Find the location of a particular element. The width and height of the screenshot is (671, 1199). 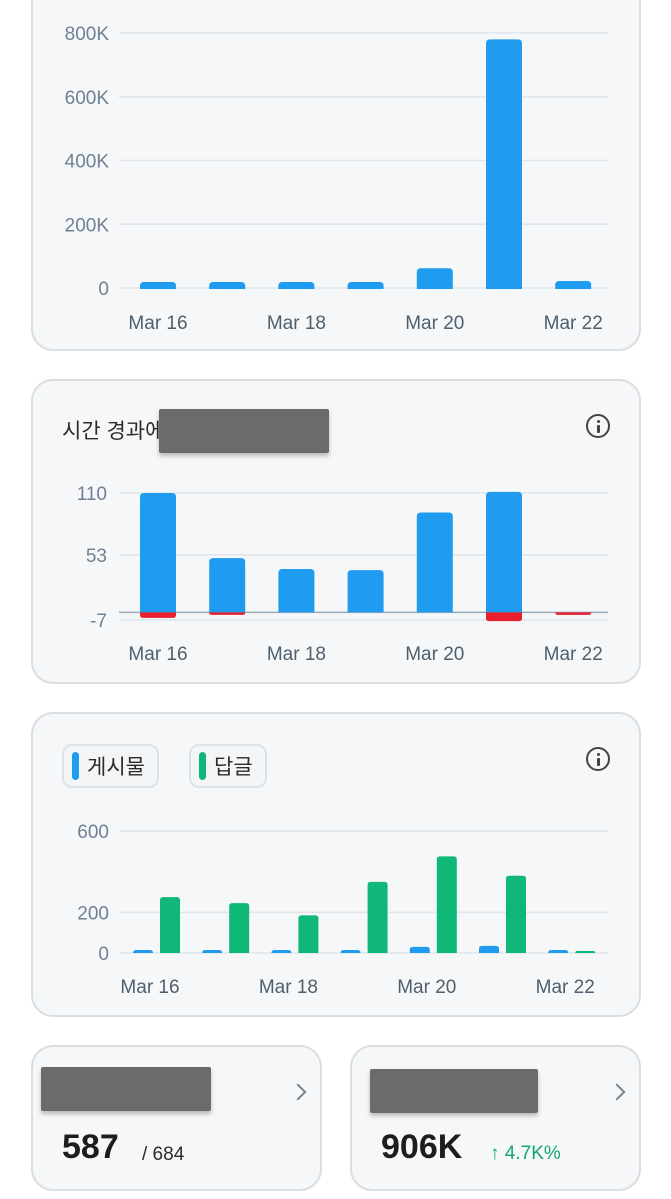

stat-card-1: 587 / 684 is located at coordinates (176, 1118).